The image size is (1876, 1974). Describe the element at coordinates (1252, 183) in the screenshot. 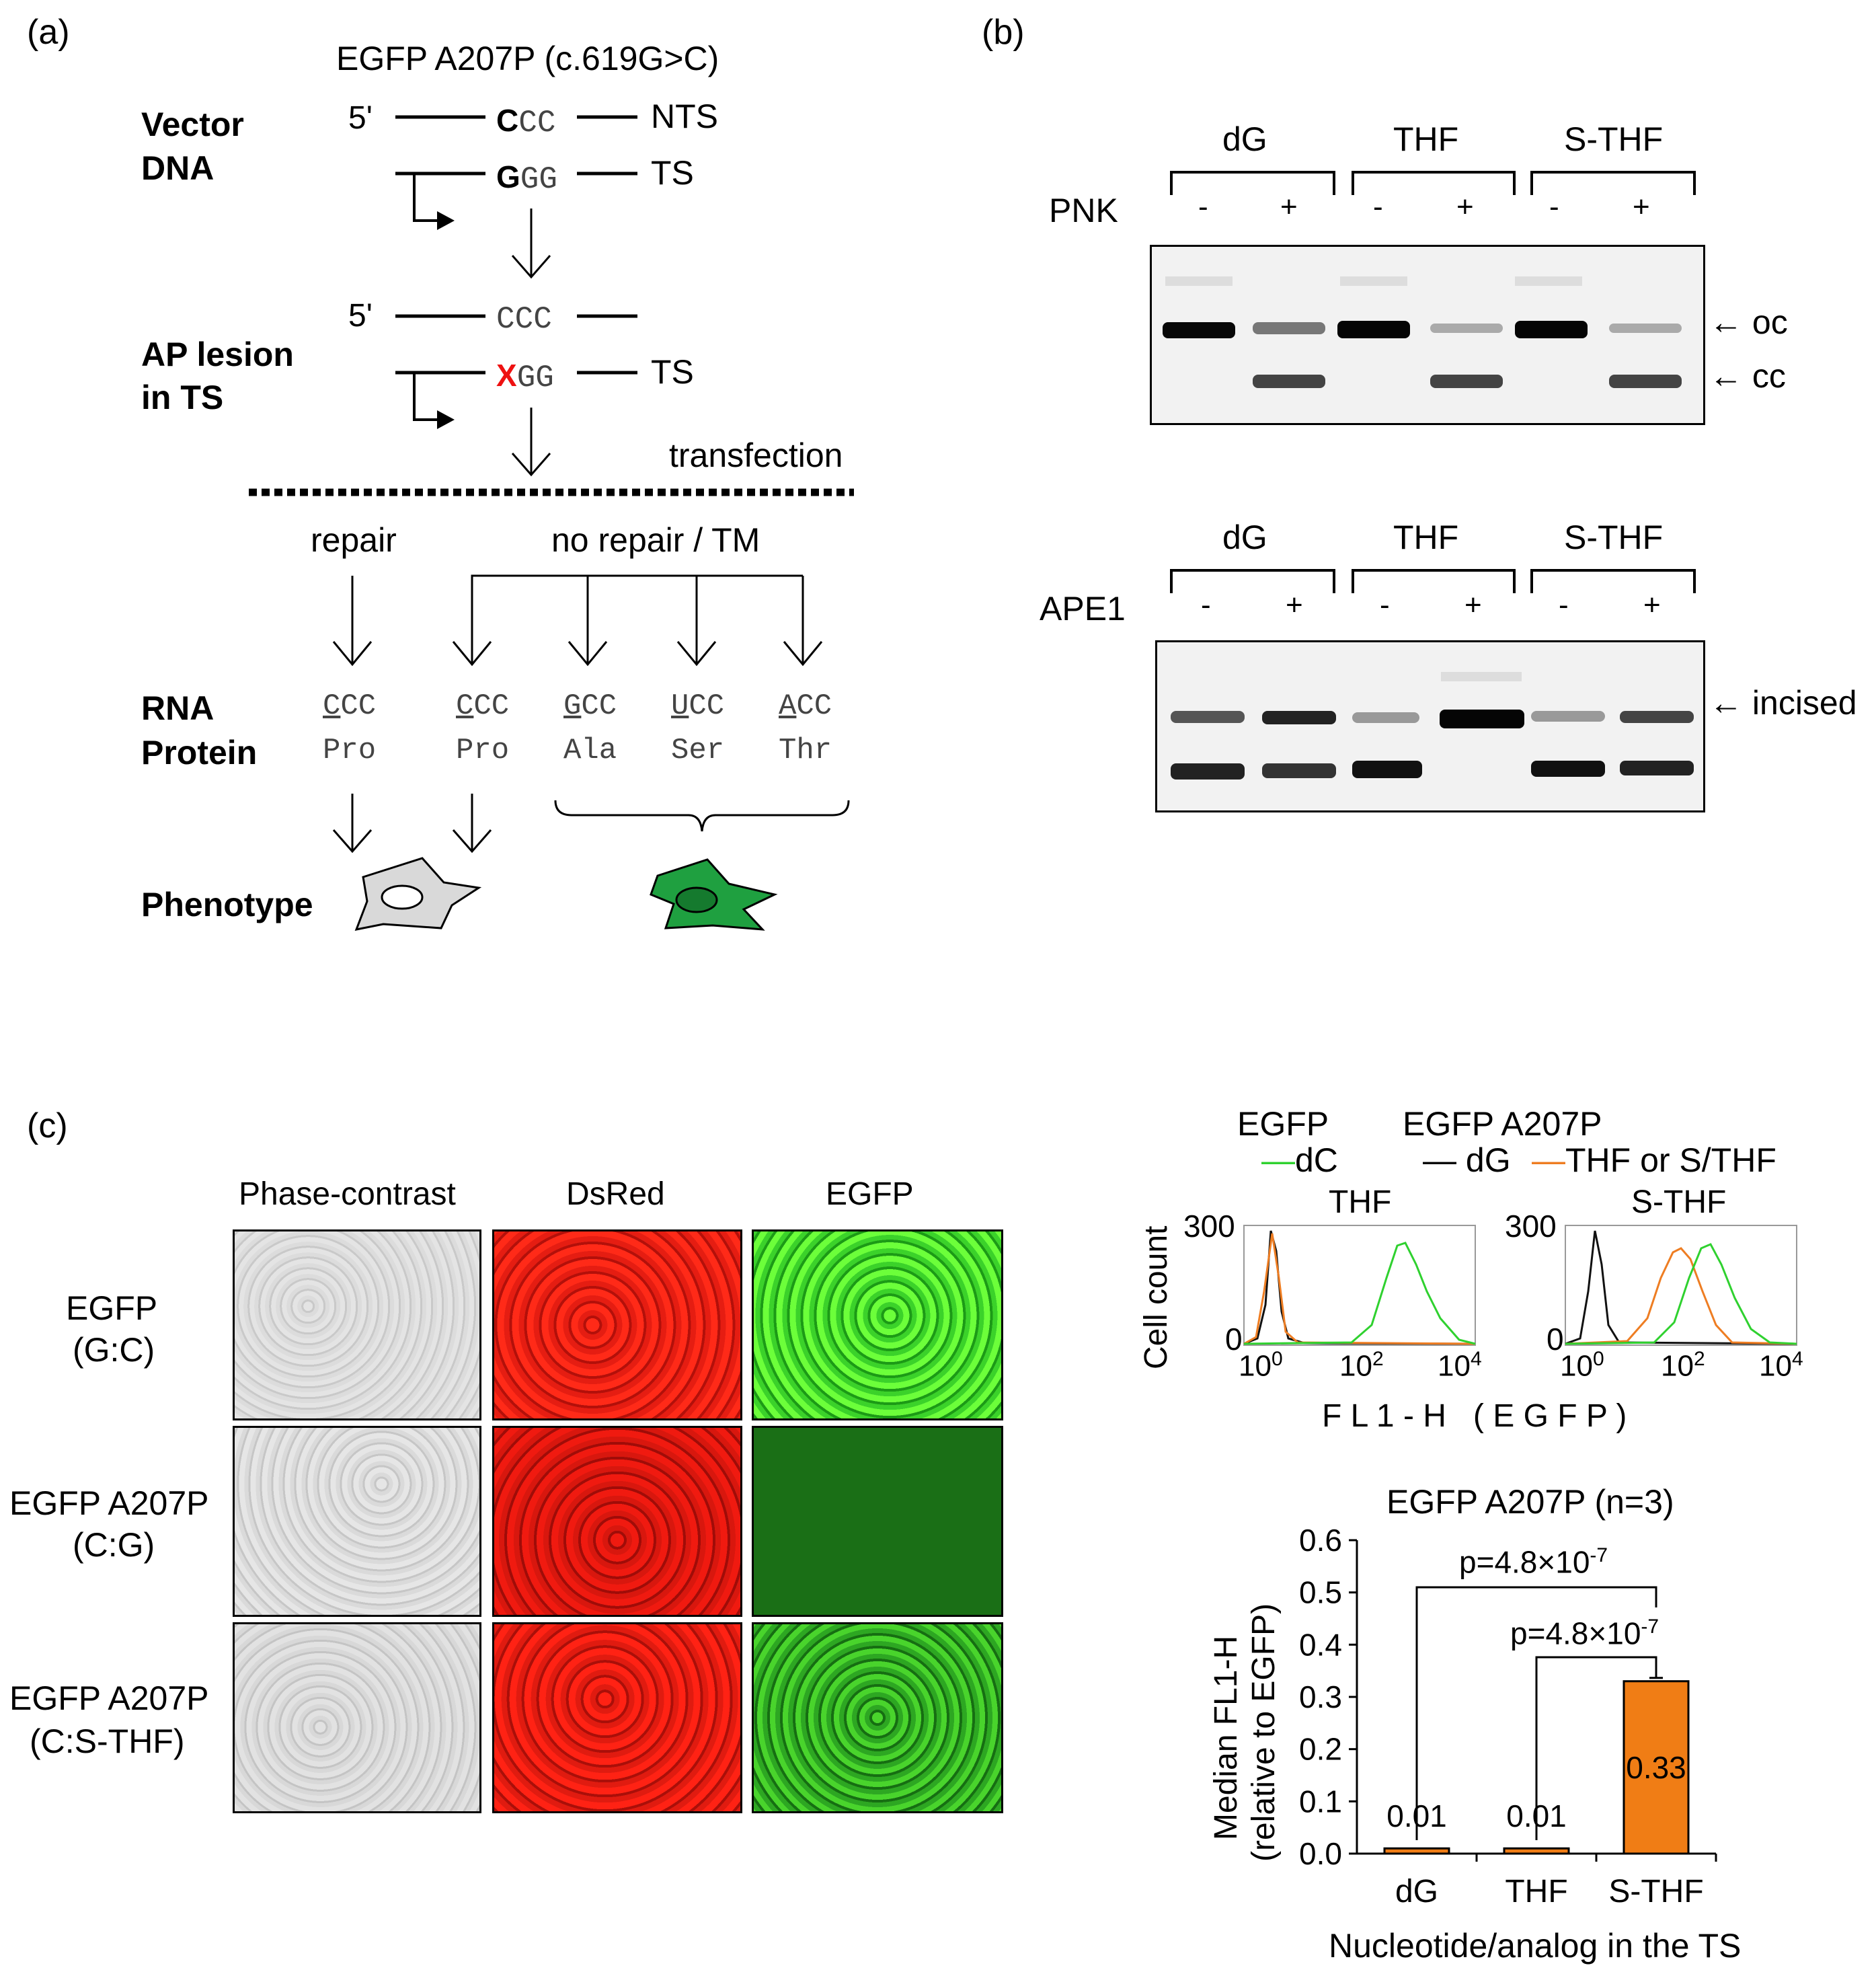

I see `pnk-bracket-dg` at that location.